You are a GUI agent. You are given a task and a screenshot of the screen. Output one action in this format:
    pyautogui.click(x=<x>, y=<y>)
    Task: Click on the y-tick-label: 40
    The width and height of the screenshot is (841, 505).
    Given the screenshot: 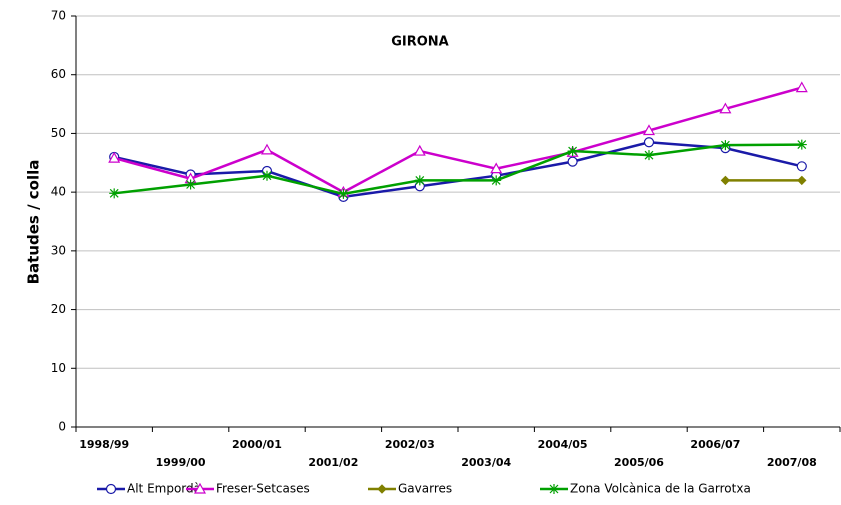 What is the action you would take?
    pyautogui.click(x=58, y=192)
    